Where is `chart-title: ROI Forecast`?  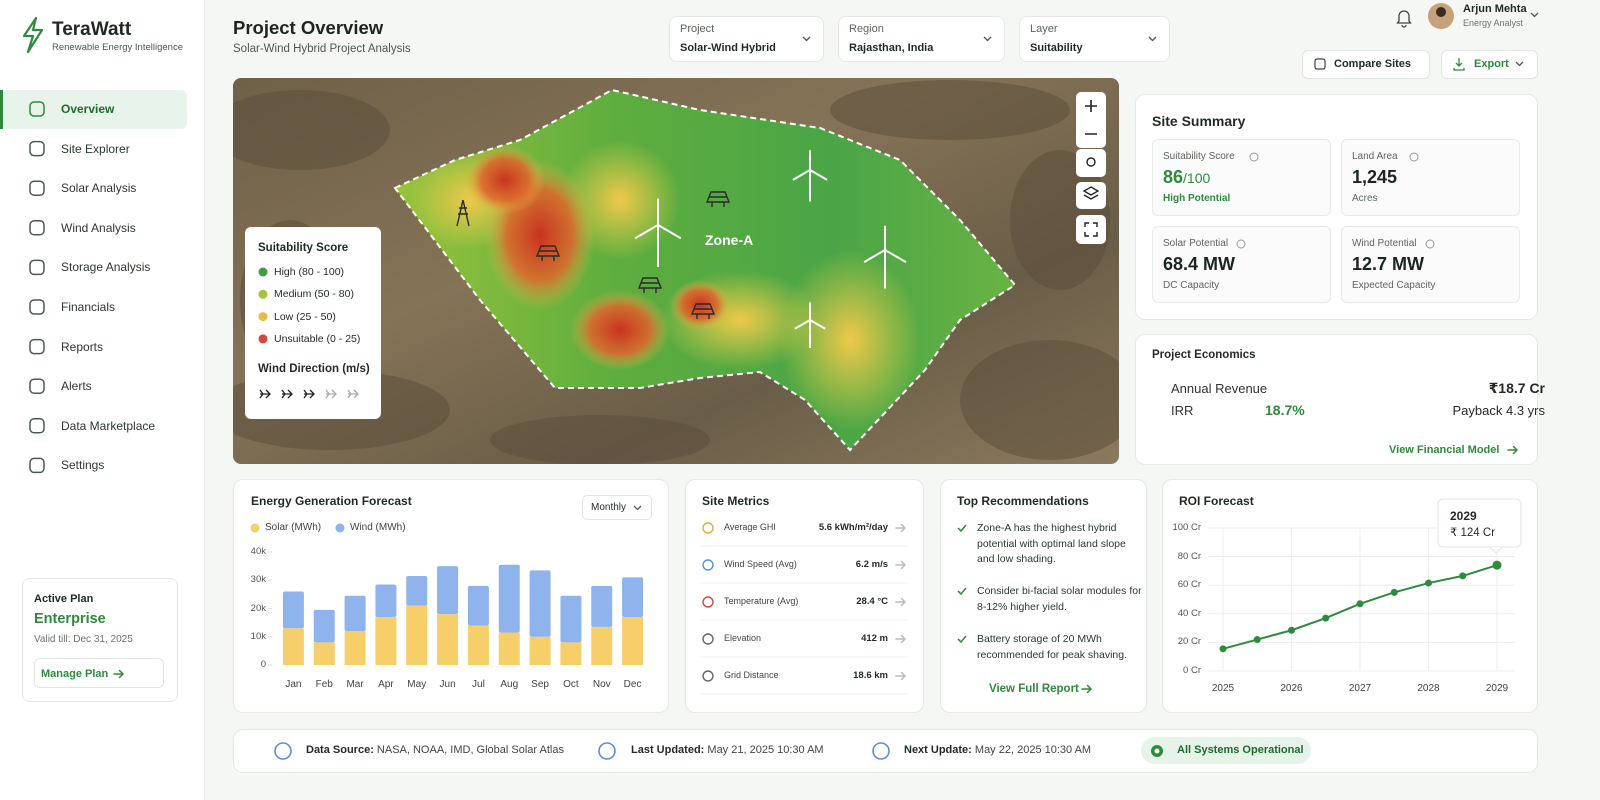
chart-title: ROI Forecast is located at coordinates (1216, 501).